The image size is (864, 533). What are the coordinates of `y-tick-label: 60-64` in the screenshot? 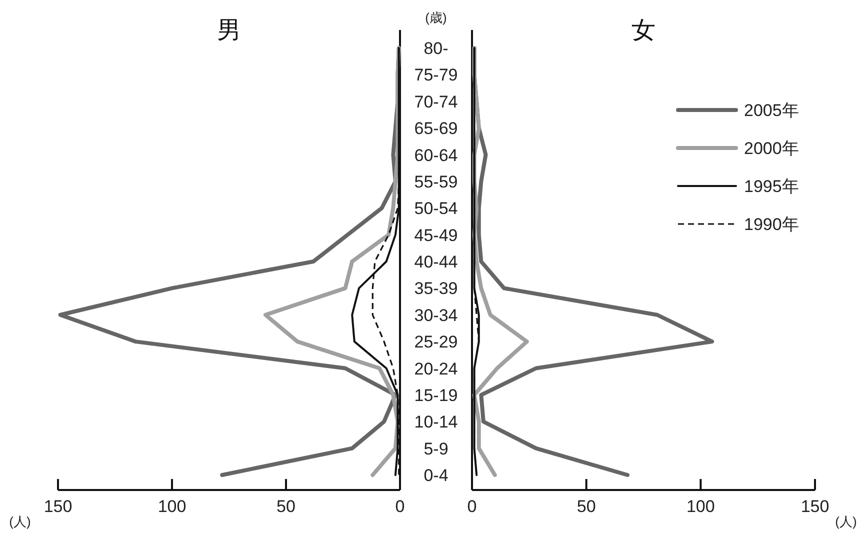 It's located at (436, 155).